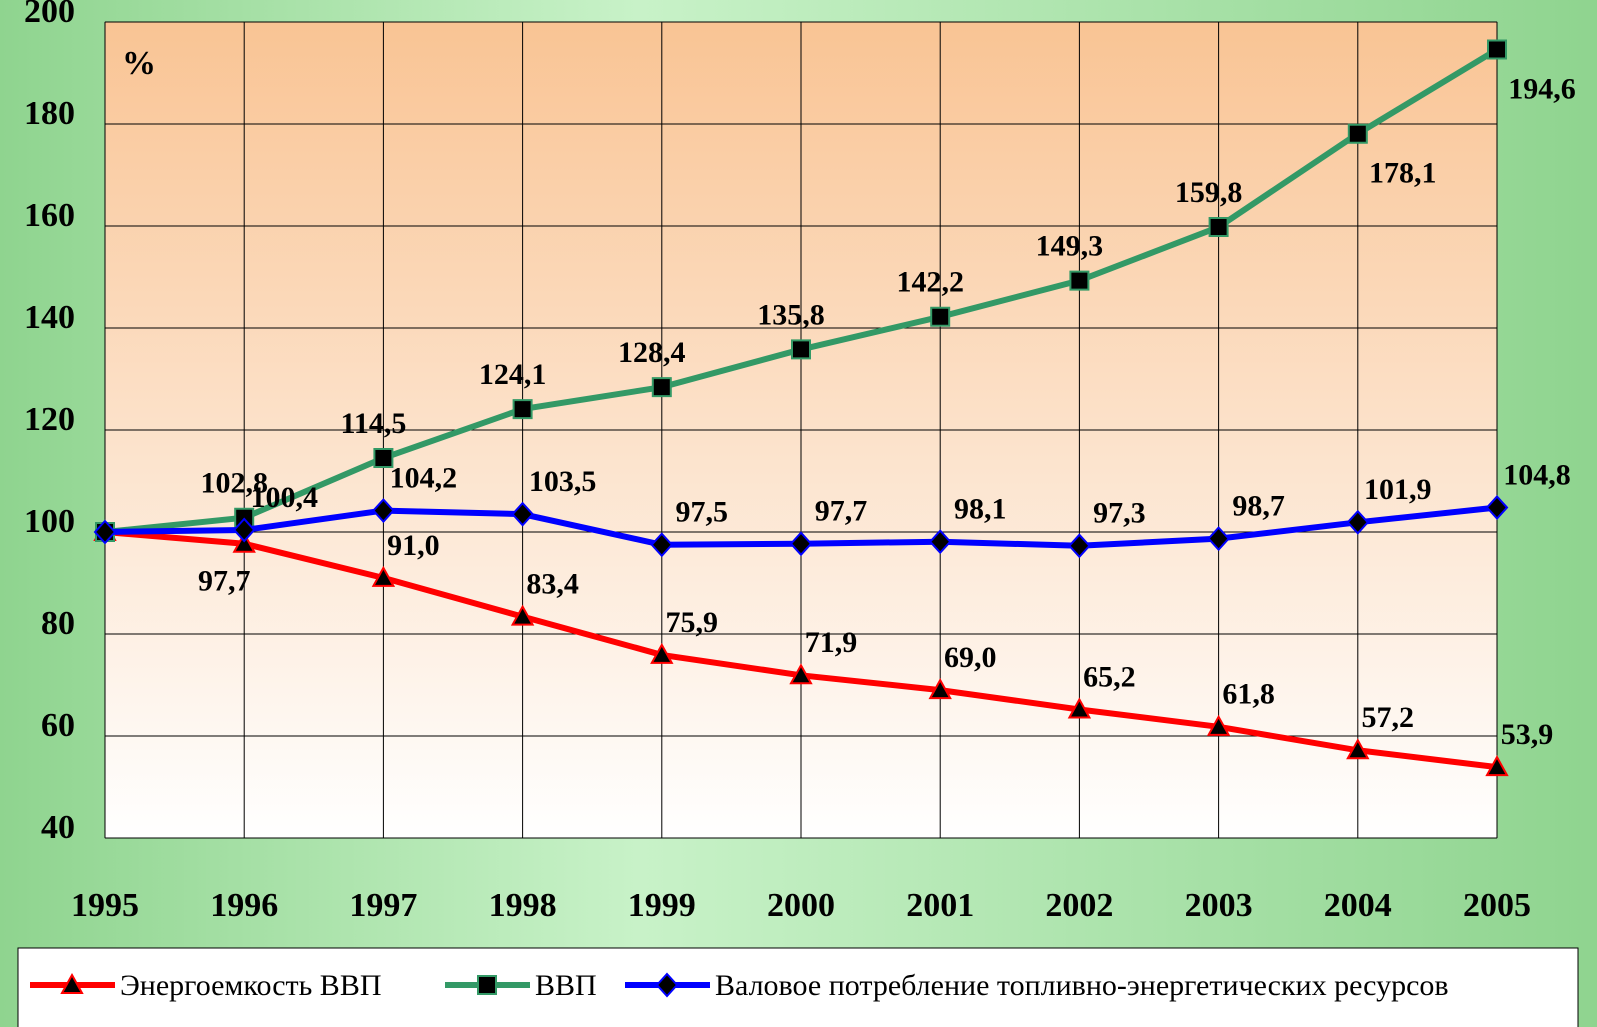 The height and width of the screenshot is (1027, 1597). I want to click on data-label: 103,5, so click(563, 481).